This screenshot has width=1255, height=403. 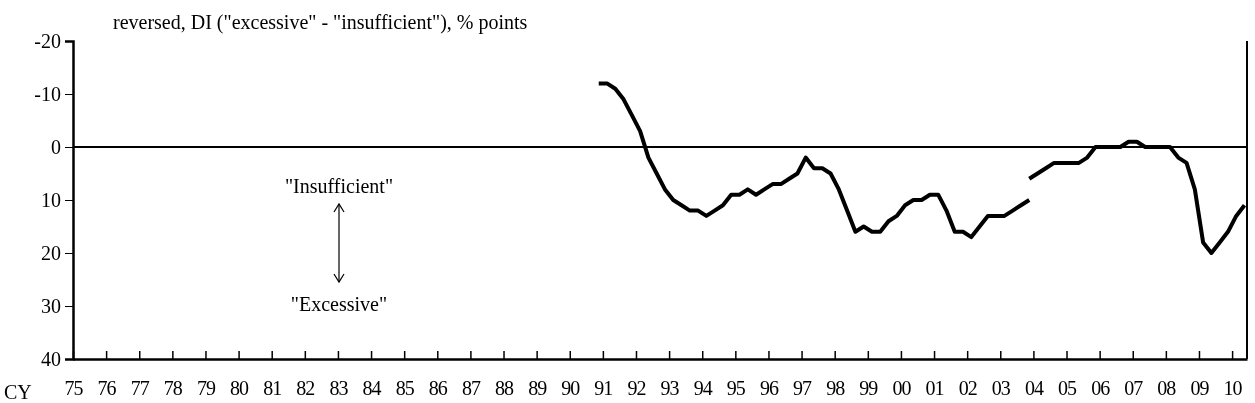 What do you see at coordinates (173, 388) in the screenshot?
I see `x-tick-label: 78` at bounding box center [173, 388].